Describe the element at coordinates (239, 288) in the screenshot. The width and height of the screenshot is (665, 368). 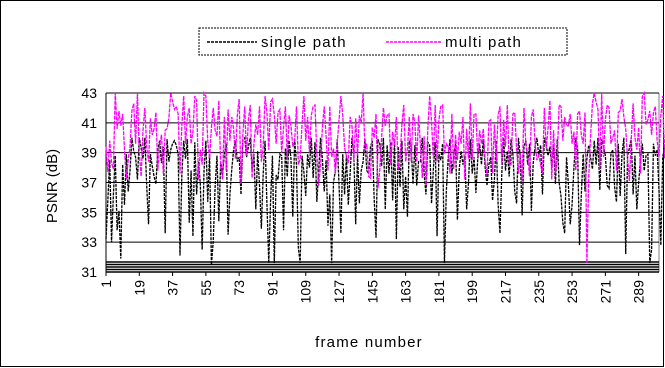
I see `x-tick-label: 73` at that location.